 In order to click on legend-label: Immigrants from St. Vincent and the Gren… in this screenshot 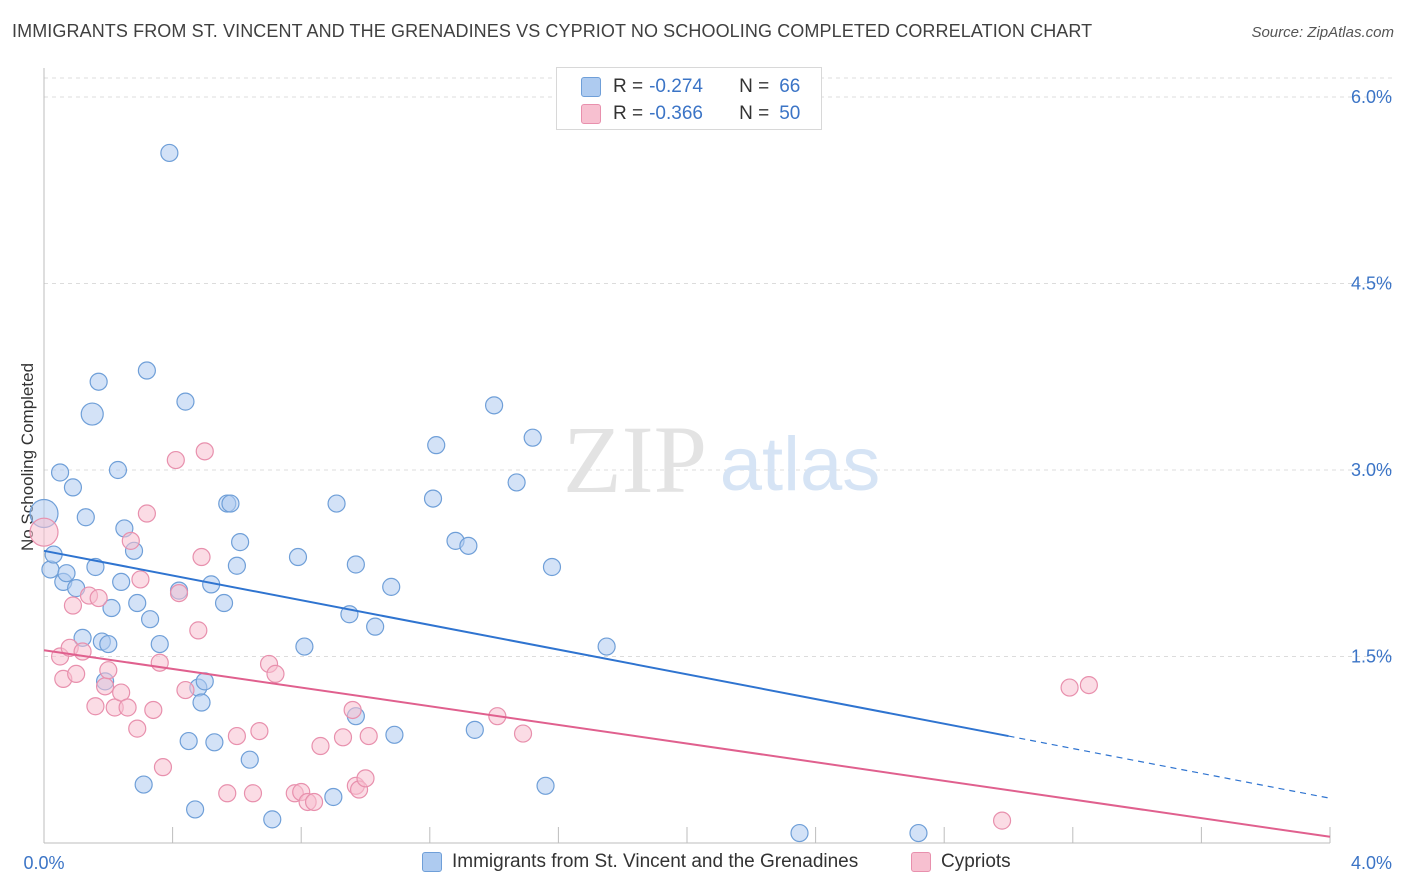, I will do `click(655, 861)`.